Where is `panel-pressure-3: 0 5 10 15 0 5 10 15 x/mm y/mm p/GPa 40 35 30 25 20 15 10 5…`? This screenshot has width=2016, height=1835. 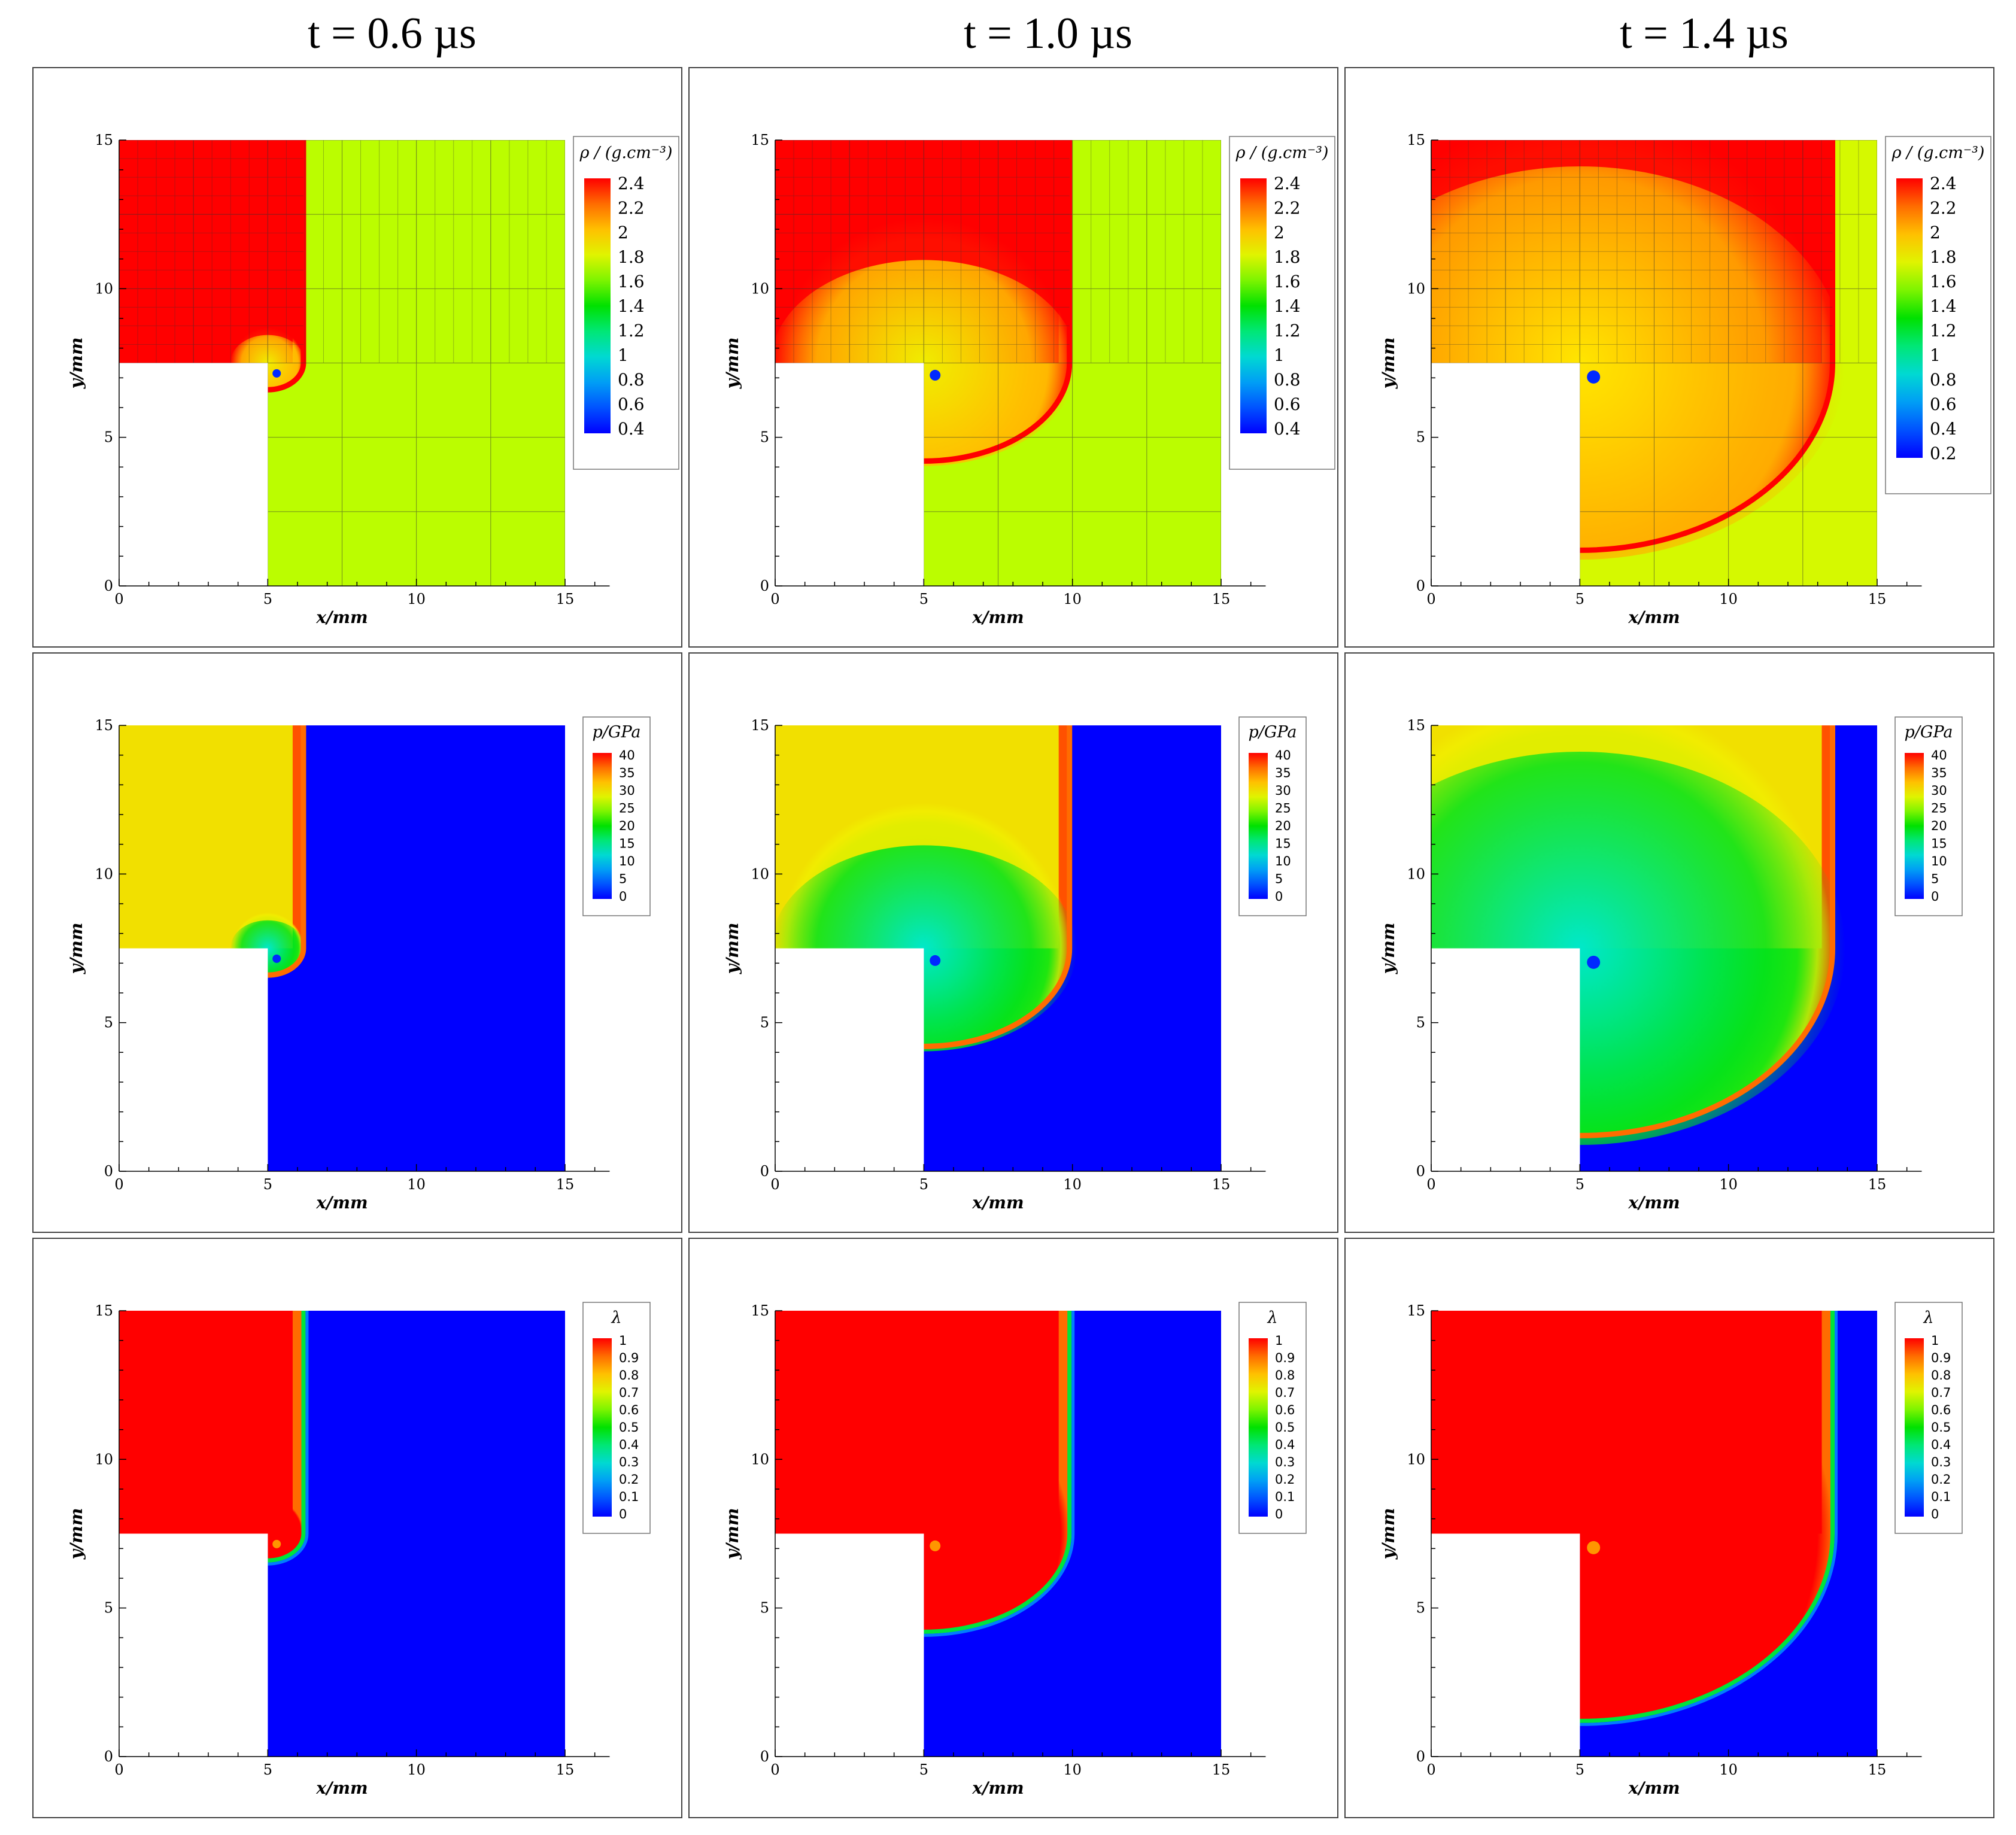
panel-pressure-3: 0 5 10 15 0 5 10 15 x/mm y/mm p/GPa 40 35 30 25 20 15 10 5… is located at coordinates (1669, 943).